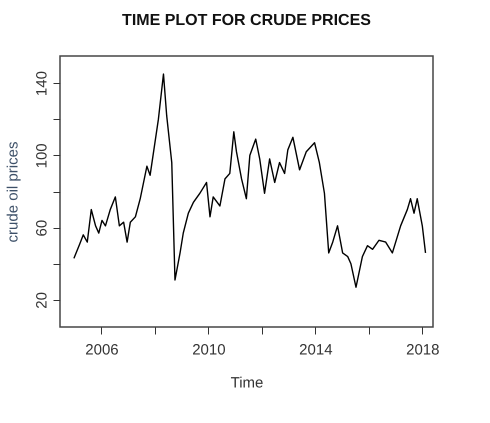 This screenshot has width=490, height=423. I want to click on y-tick-label: 100, so click(42, 155).